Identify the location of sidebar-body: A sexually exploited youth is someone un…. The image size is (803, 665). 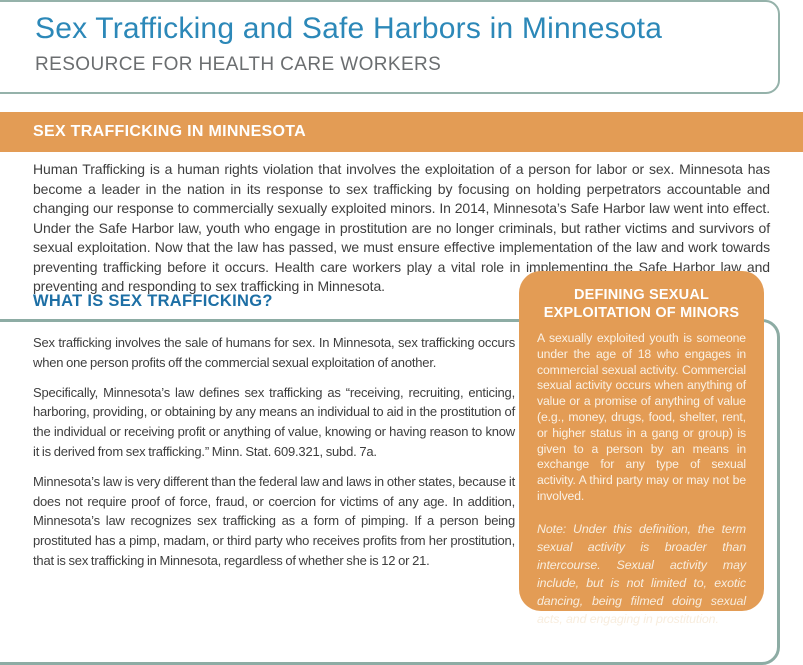
(641, 417).